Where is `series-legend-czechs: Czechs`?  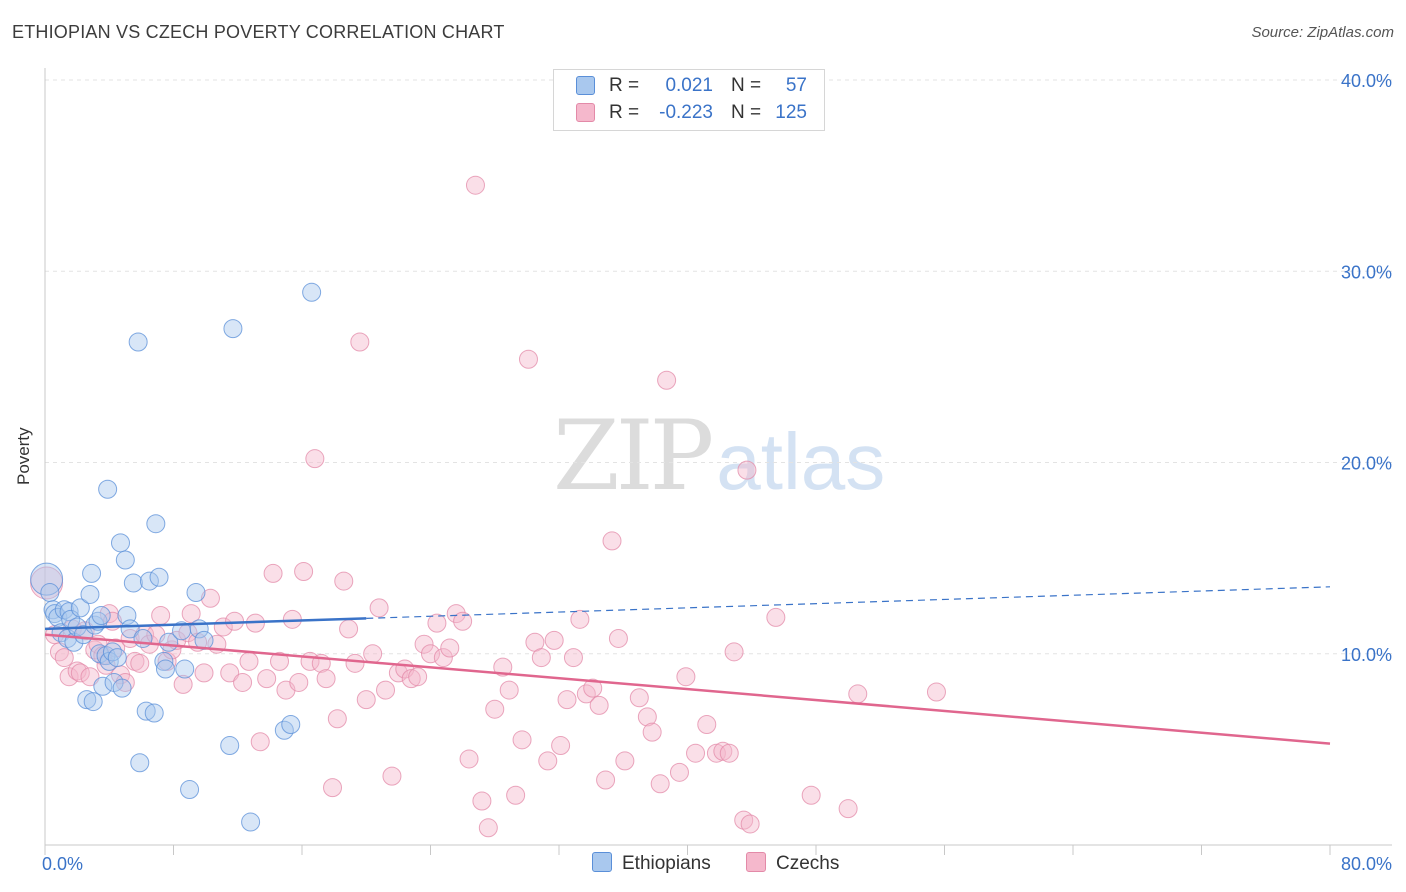
series-legend-czechs: Czechs is located at coordinates (792, 863).